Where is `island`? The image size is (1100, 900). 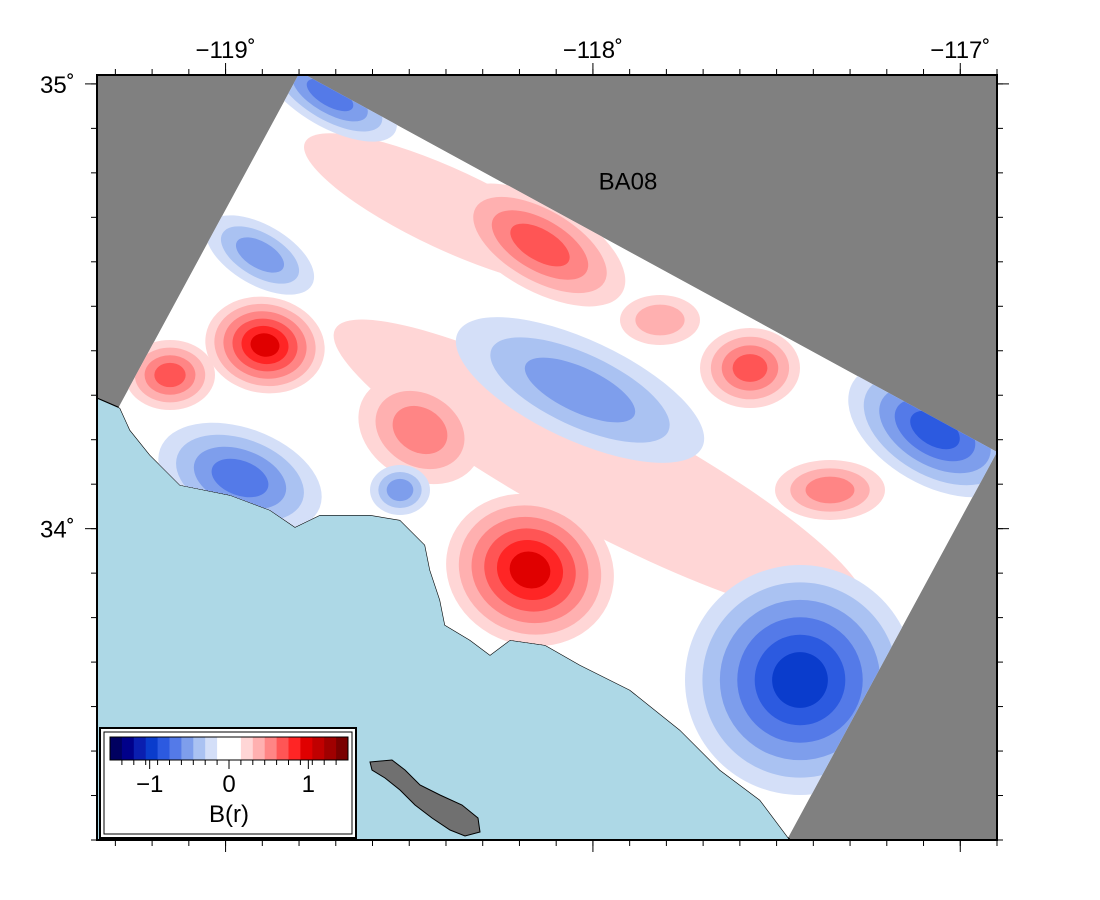
island is located at coordinates (425, 798).